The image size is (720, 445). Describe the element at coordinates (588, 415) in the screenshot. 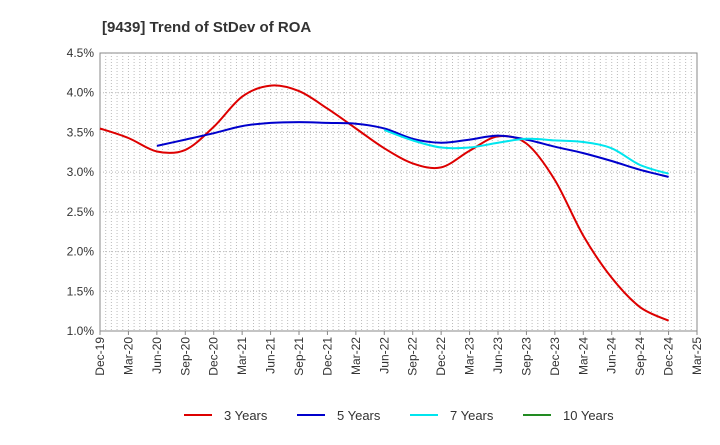

I see `legend-label-10-years: 10 Years` at that location.